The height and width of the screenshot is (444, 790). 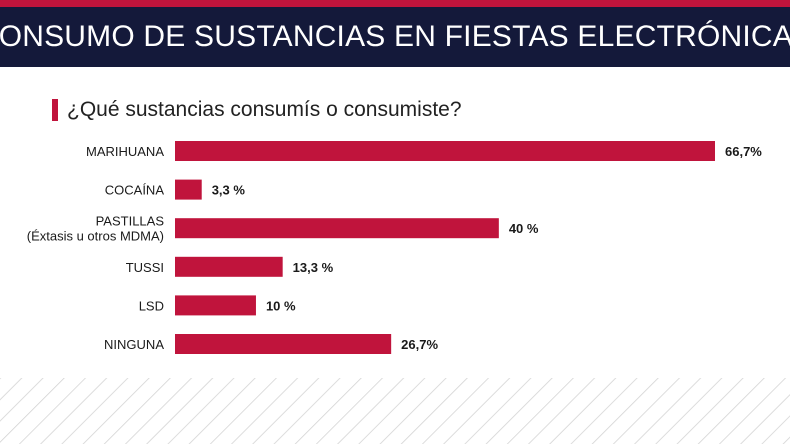 What do you see at coordinates (313, 267) in the screenshot?
I see `value-label: 13,3 %` at bounding box center [313, 267].